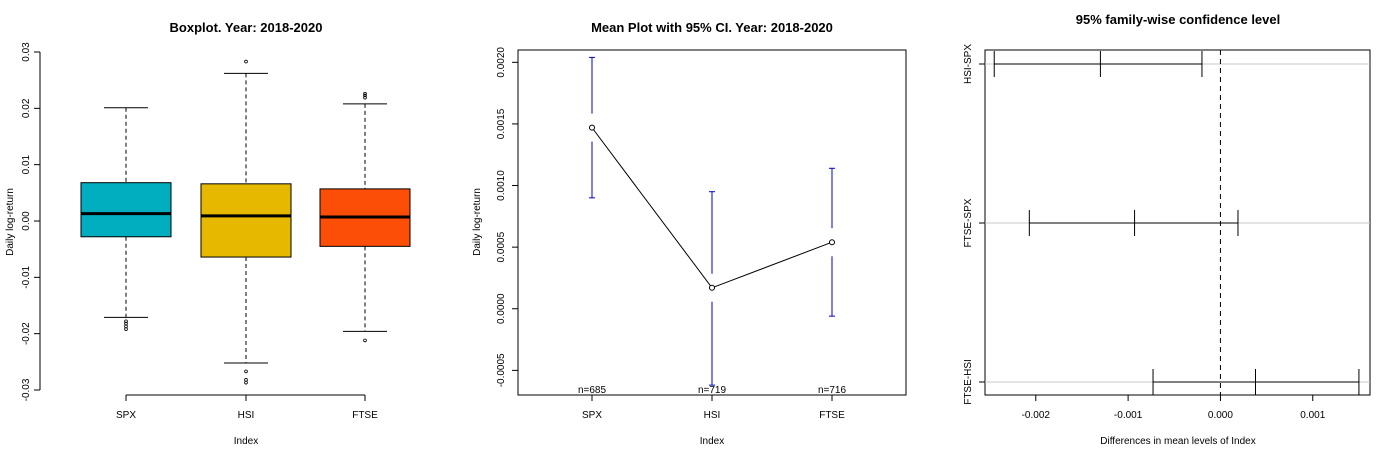 This screenshot has height=460, width=1400. Describe the element at coordinates (1178, 19) in the screenshot. I see `tukey-title: 95% family-wise confidence level` at that location.